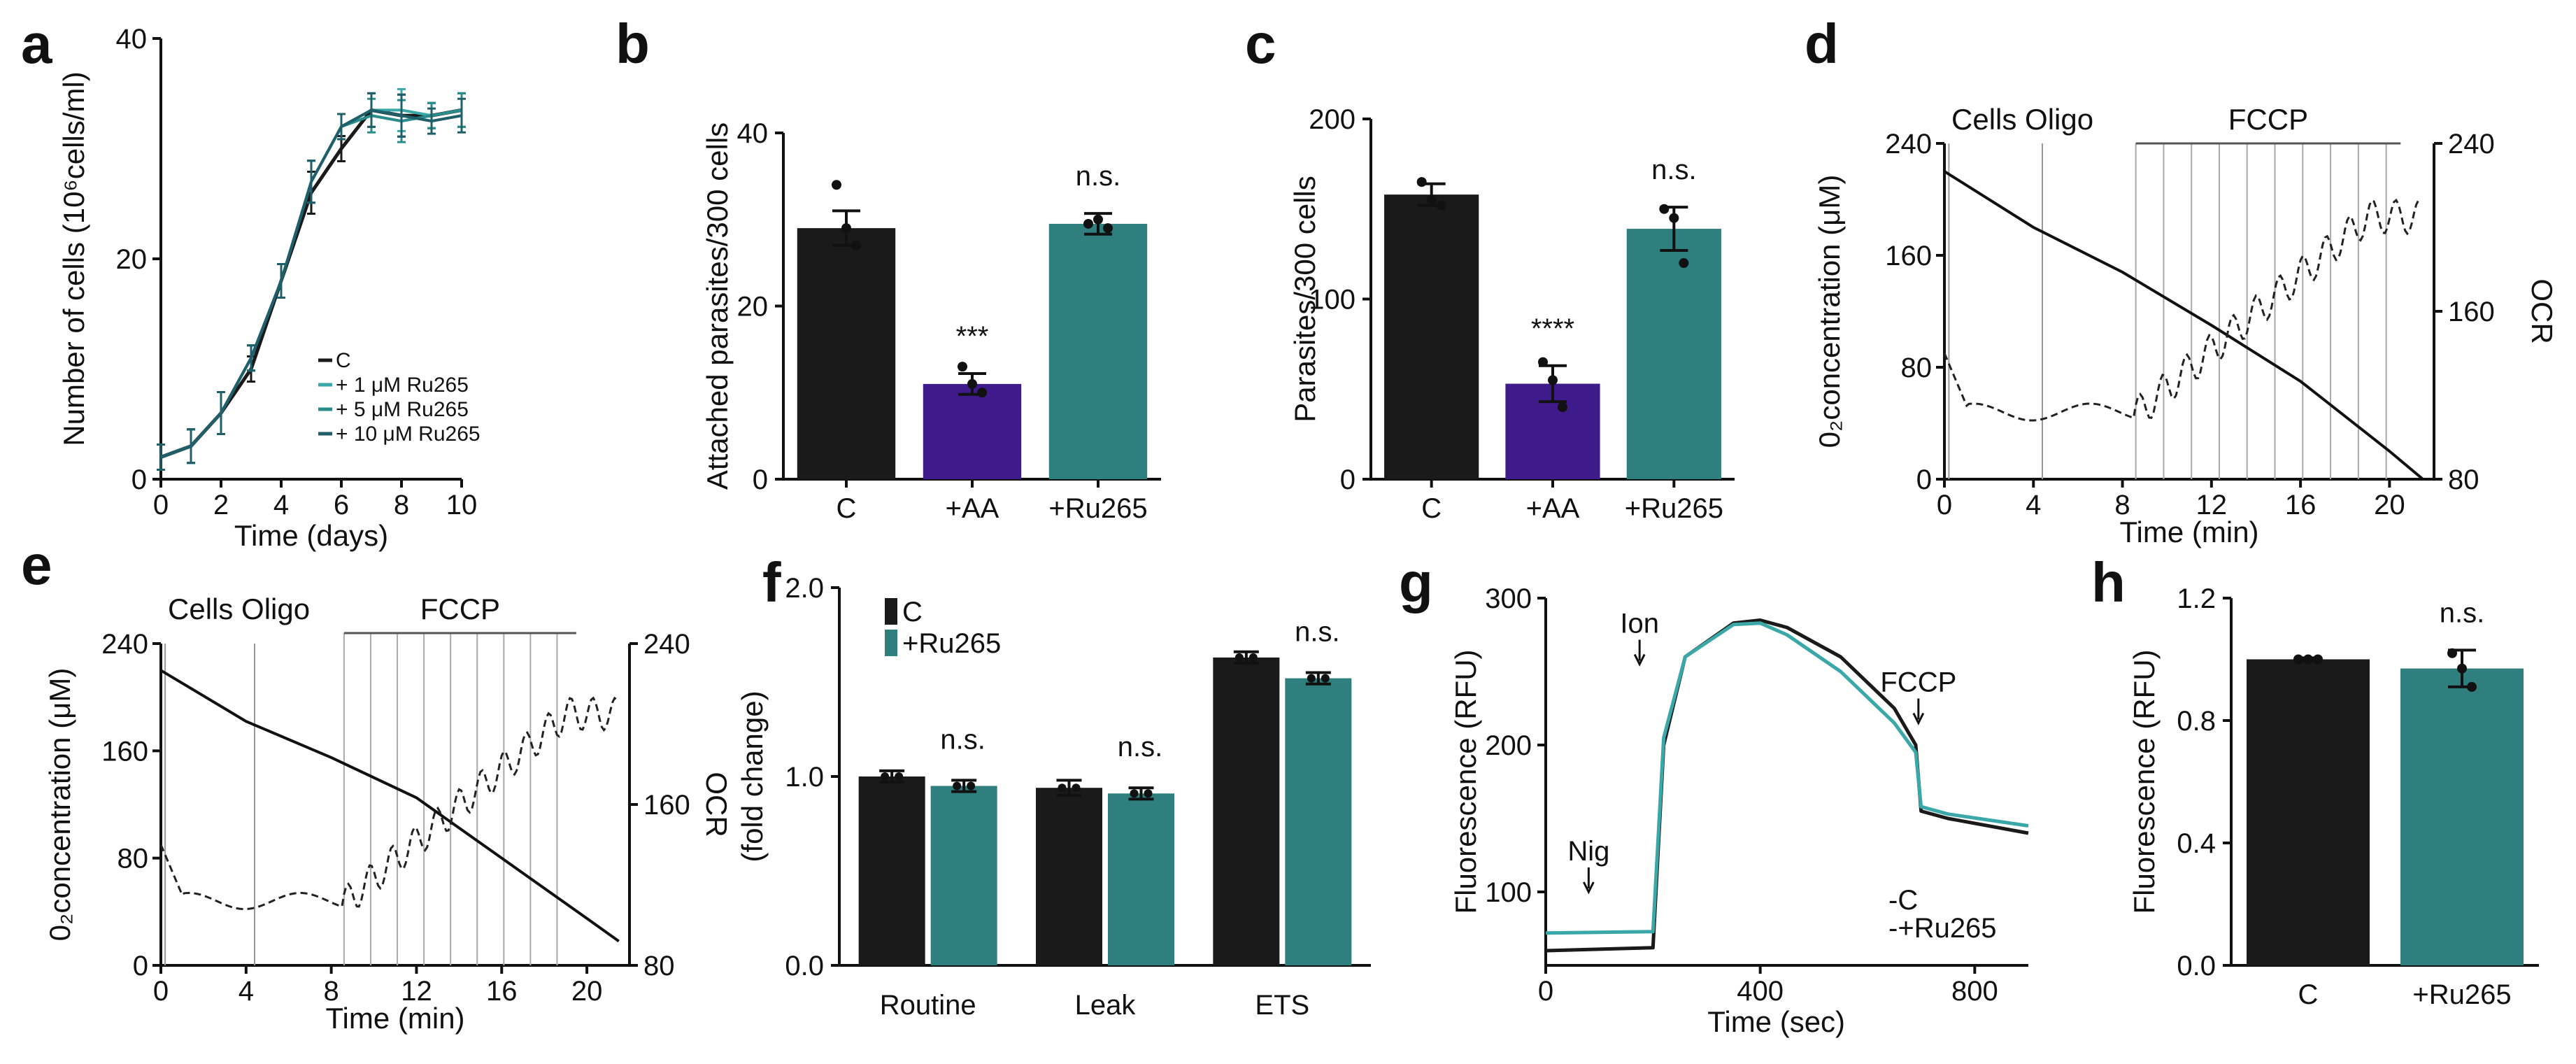  What do you see at coordinates (1974, 991) in the screenshot?
I see `x-tick-label: 800` at bounding box center [1974, 991].